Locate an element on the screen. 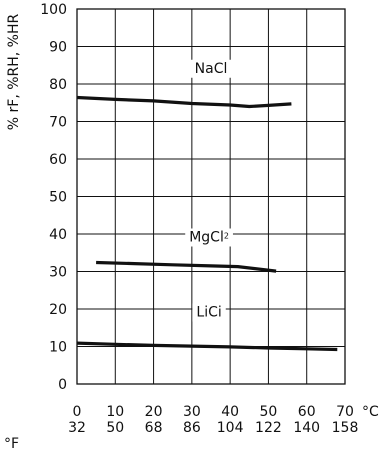 Image resolution: width=379 pixels, height=452 pixels. x-tick-label-celsius: 40 is located at coordinates (230, 412).